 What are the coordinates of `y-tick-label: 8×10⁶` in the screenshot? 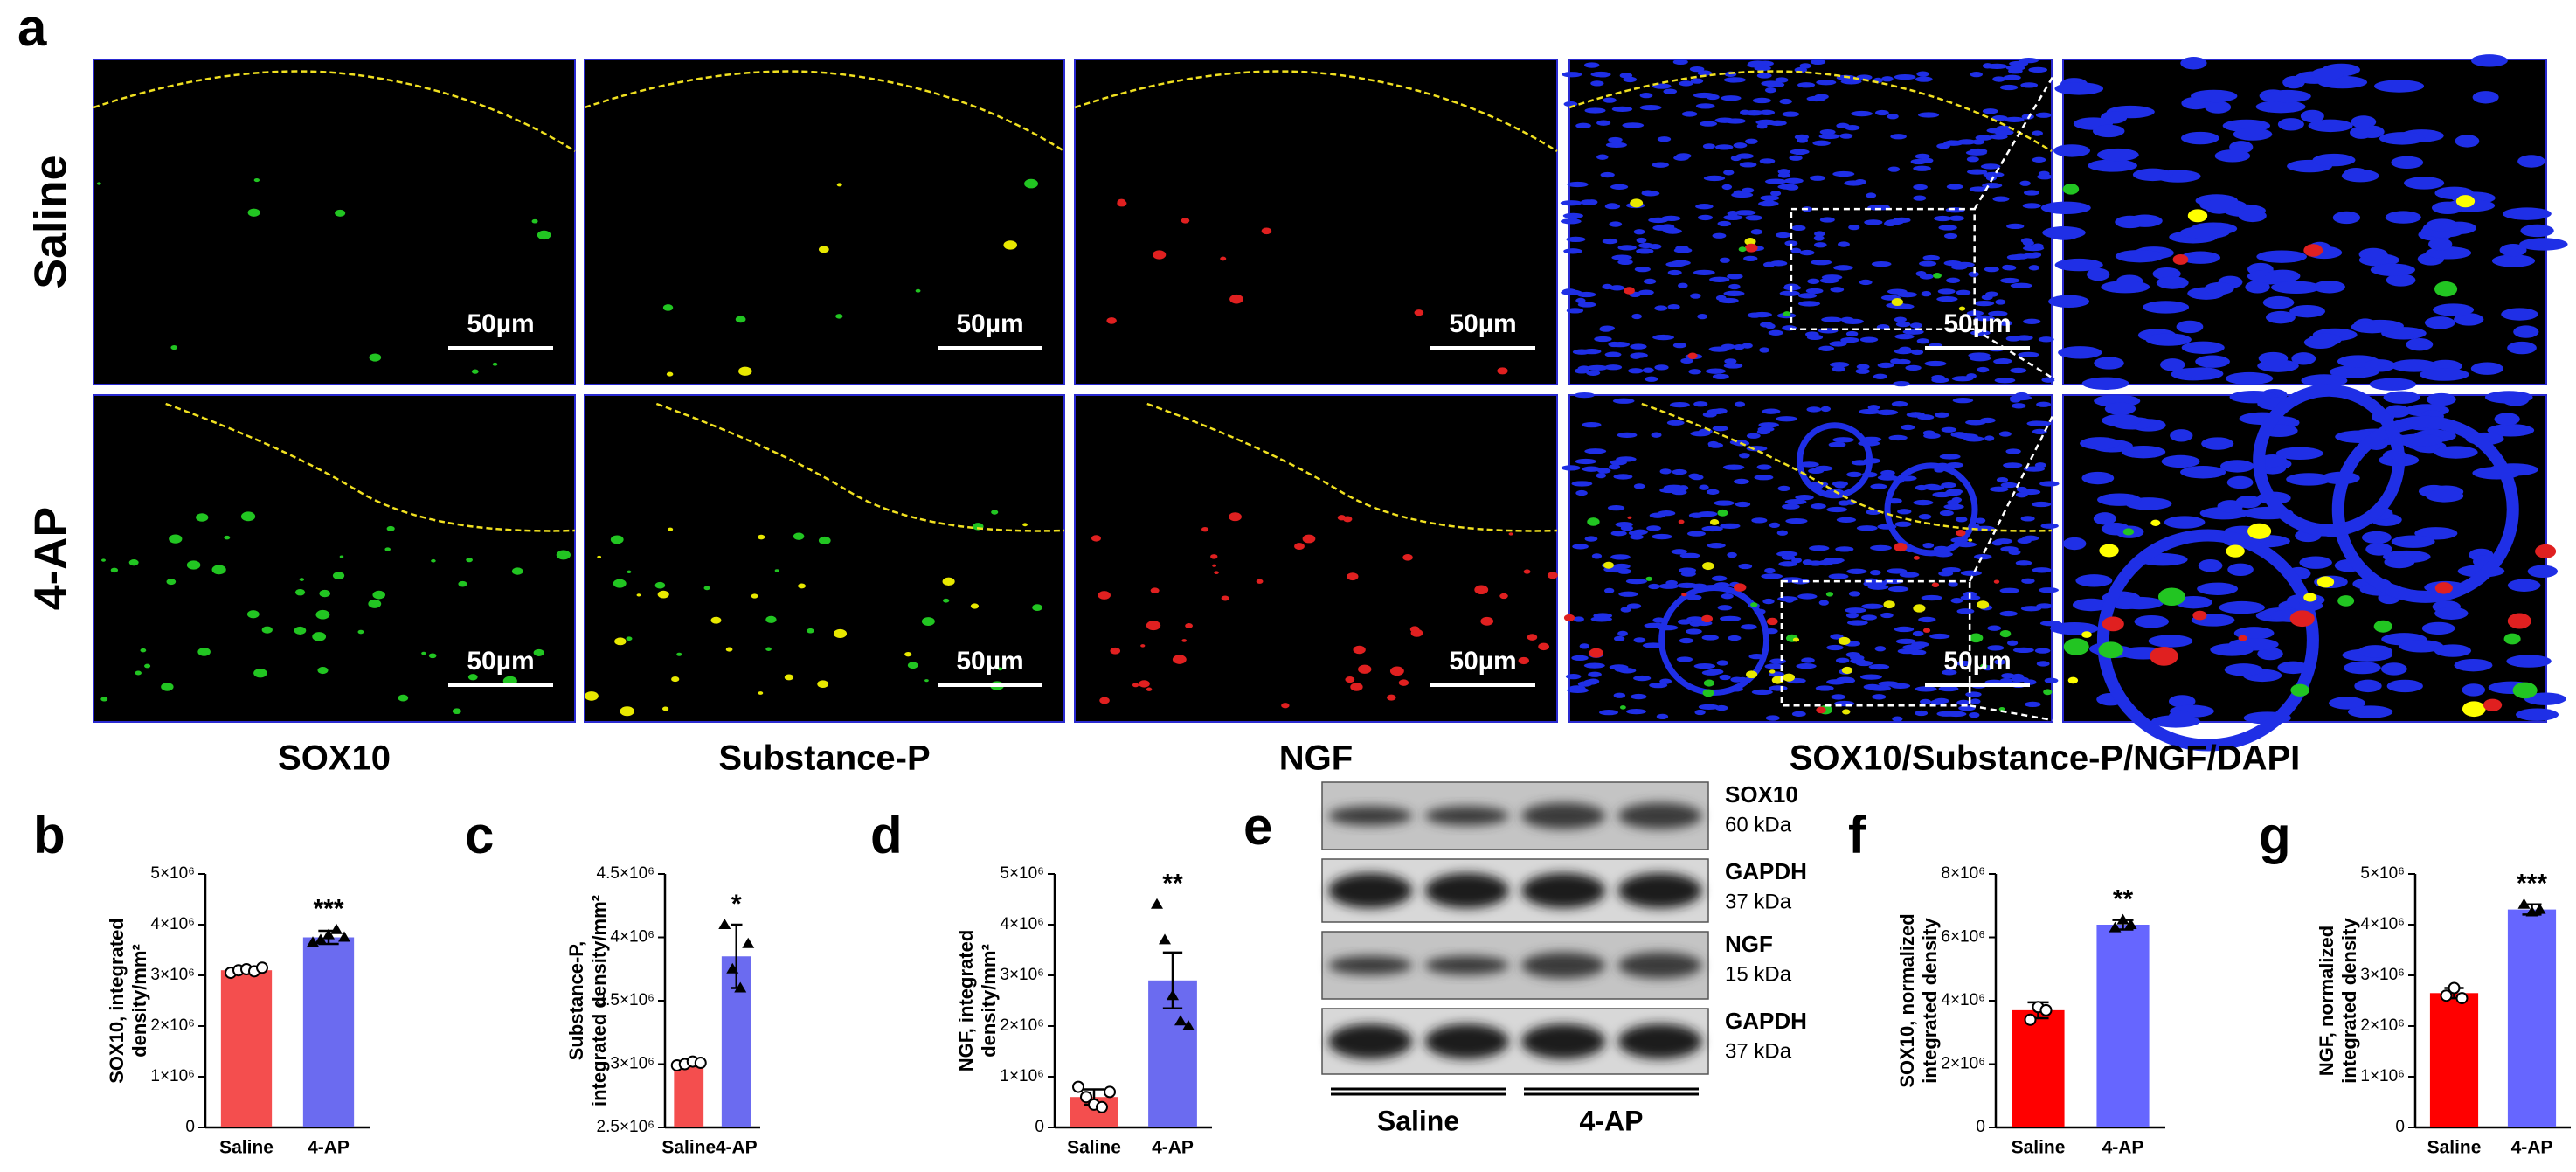 It's located at (1963, 873).